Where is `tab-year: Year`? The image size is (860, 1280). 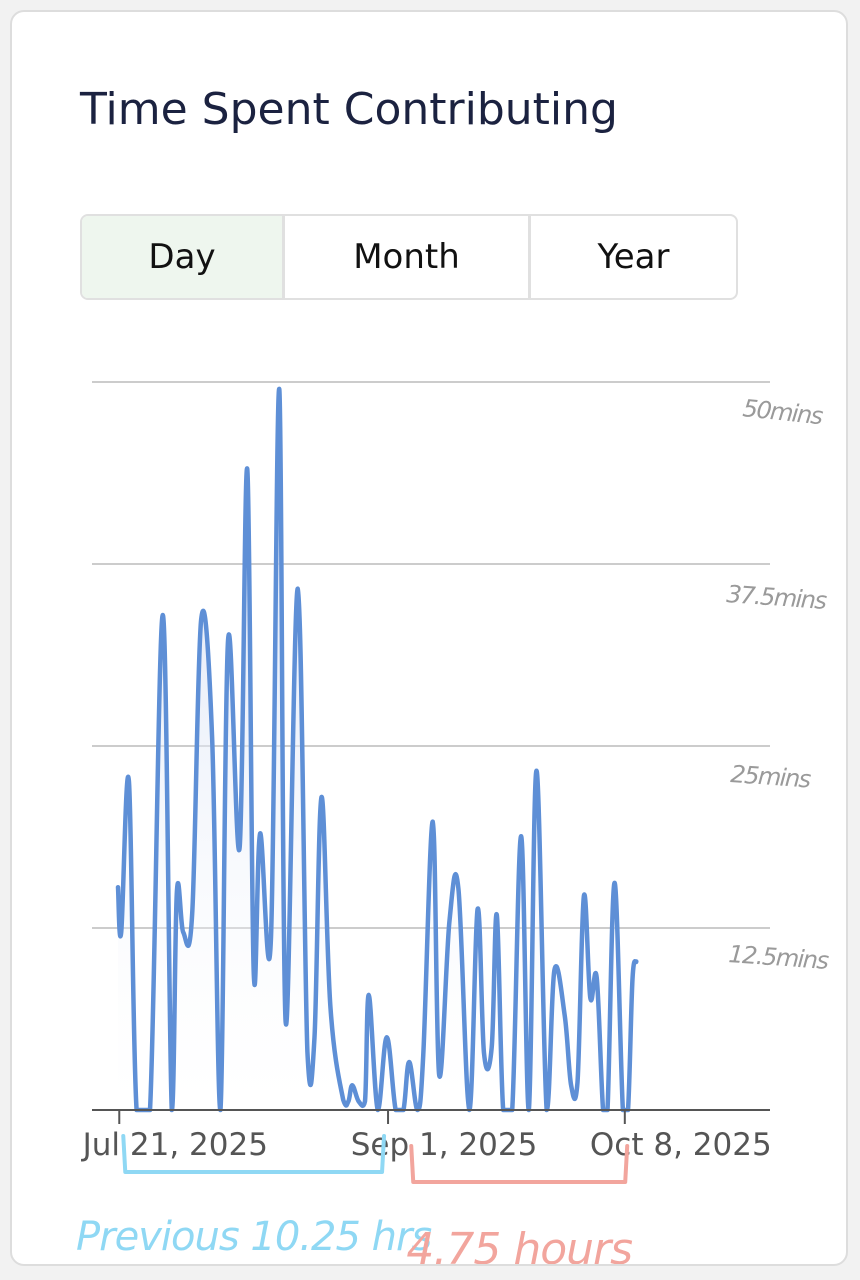
tab-year: Year is located at coordinates (632, 257).